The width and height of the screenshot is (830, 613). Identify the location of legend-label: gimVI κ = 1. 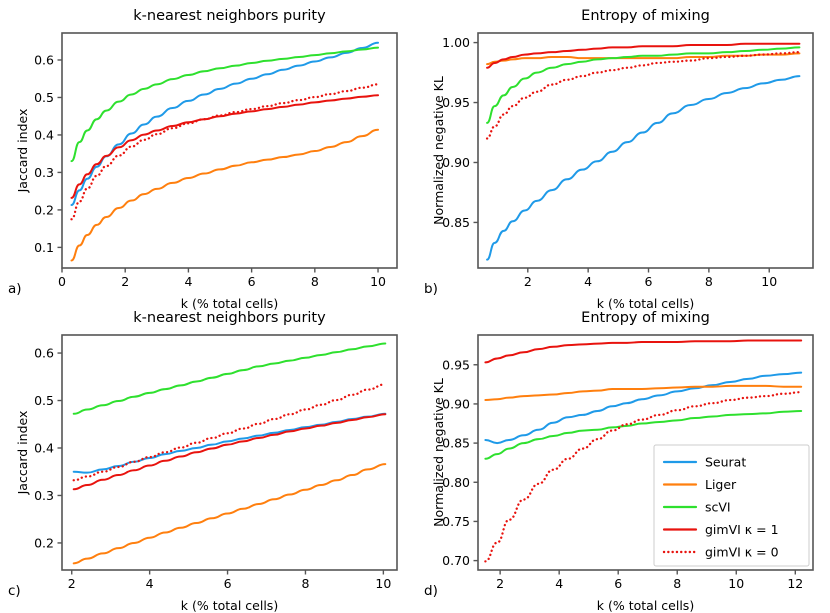
(742, 529).